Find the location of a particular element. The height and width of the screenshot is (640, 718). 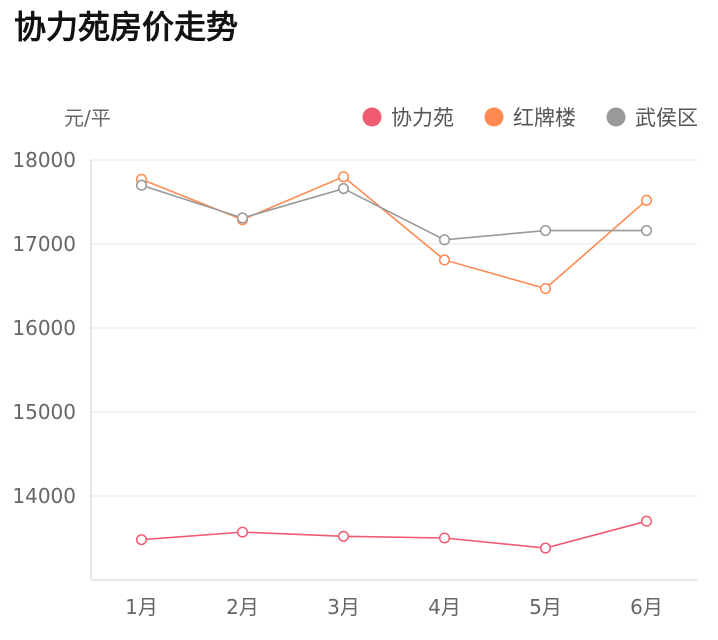

legend-item: 红牌楼 is located at coordinates (530, 118).